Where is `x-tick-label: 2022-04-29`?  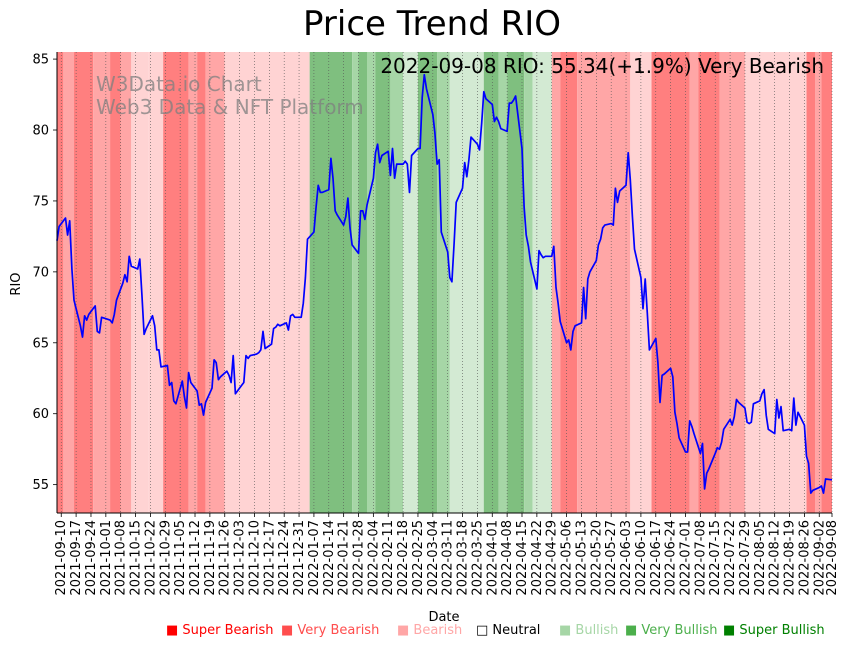
x-tick-label: 2022-04-29 is located at coordinates (552, 558).